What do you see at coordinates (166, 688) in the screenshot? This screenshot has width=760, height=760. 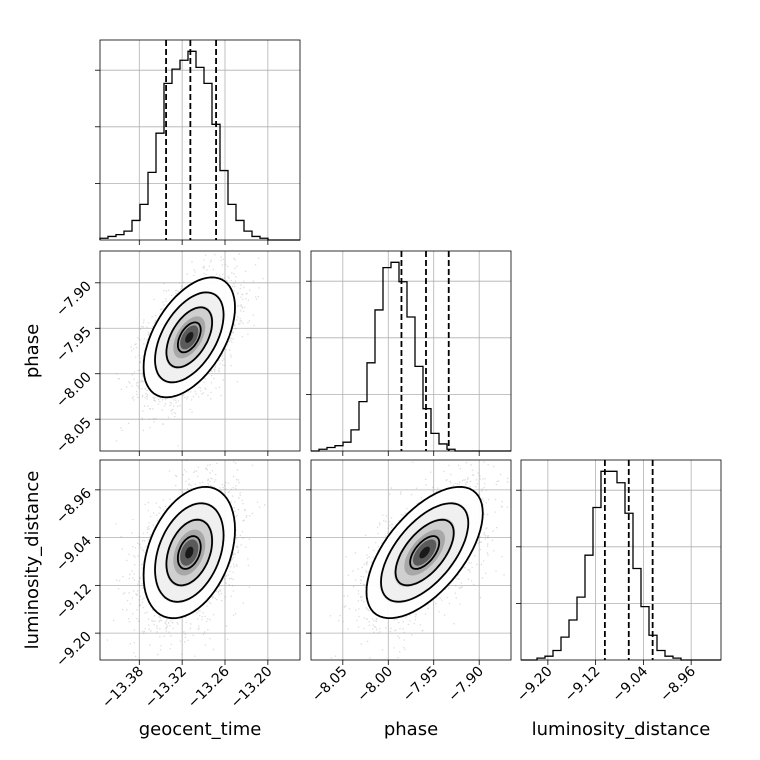 I see `x-tick-label: −13.32` at bounding box center [166, 688].